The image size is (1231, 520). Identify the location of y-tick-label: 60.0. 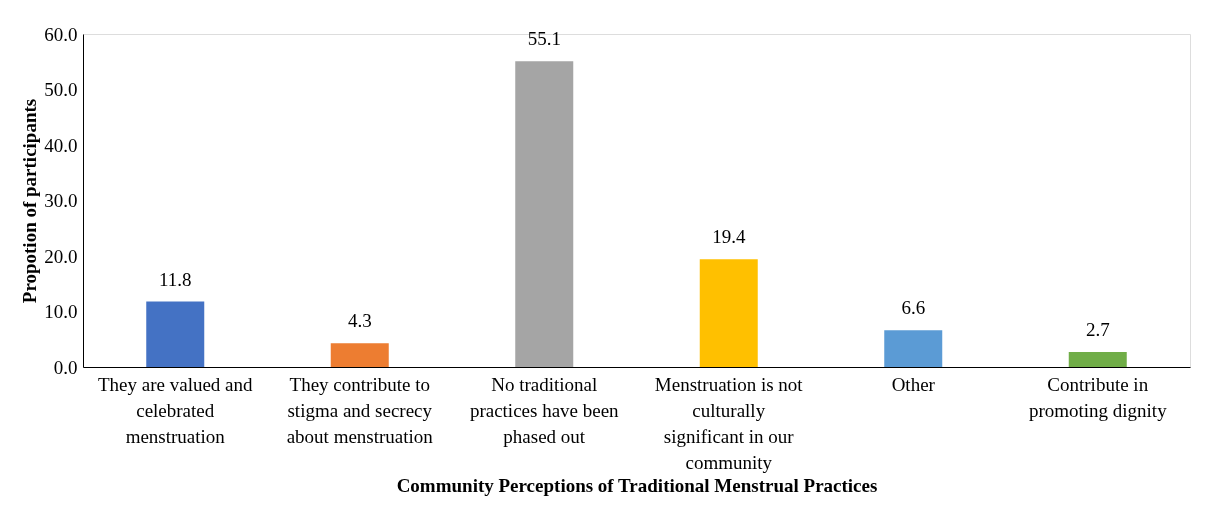
(61, 34).